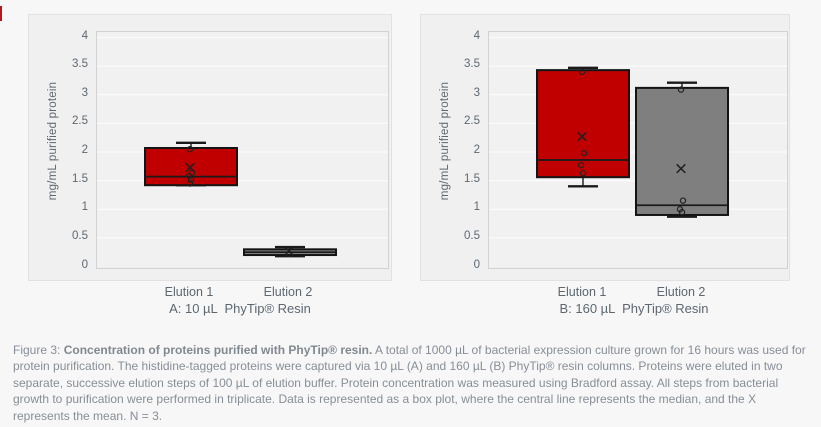  I want to click on chart-a-title: A: 10 µL PhyTip® Resin, so click(240, 308).